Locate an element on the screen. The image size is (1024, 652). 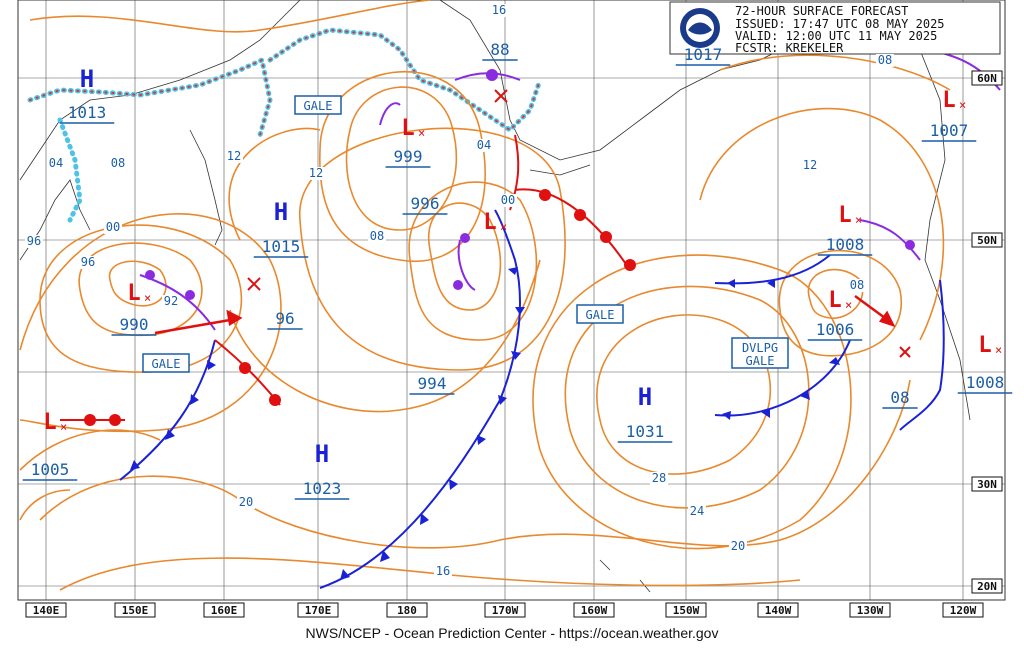
lon-label: 170W is located at coordinates (505, 610).